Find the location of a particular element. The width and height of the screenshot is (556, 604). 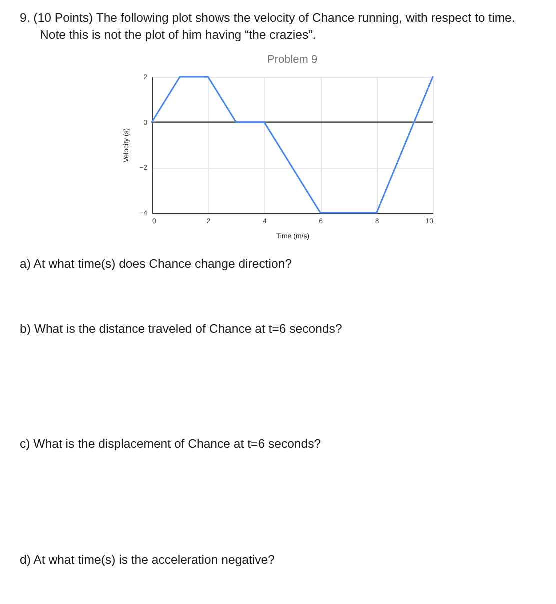

text: b) What is the distance traveled of Chance at t=6 seconds? is located at coordinates (181, 329).